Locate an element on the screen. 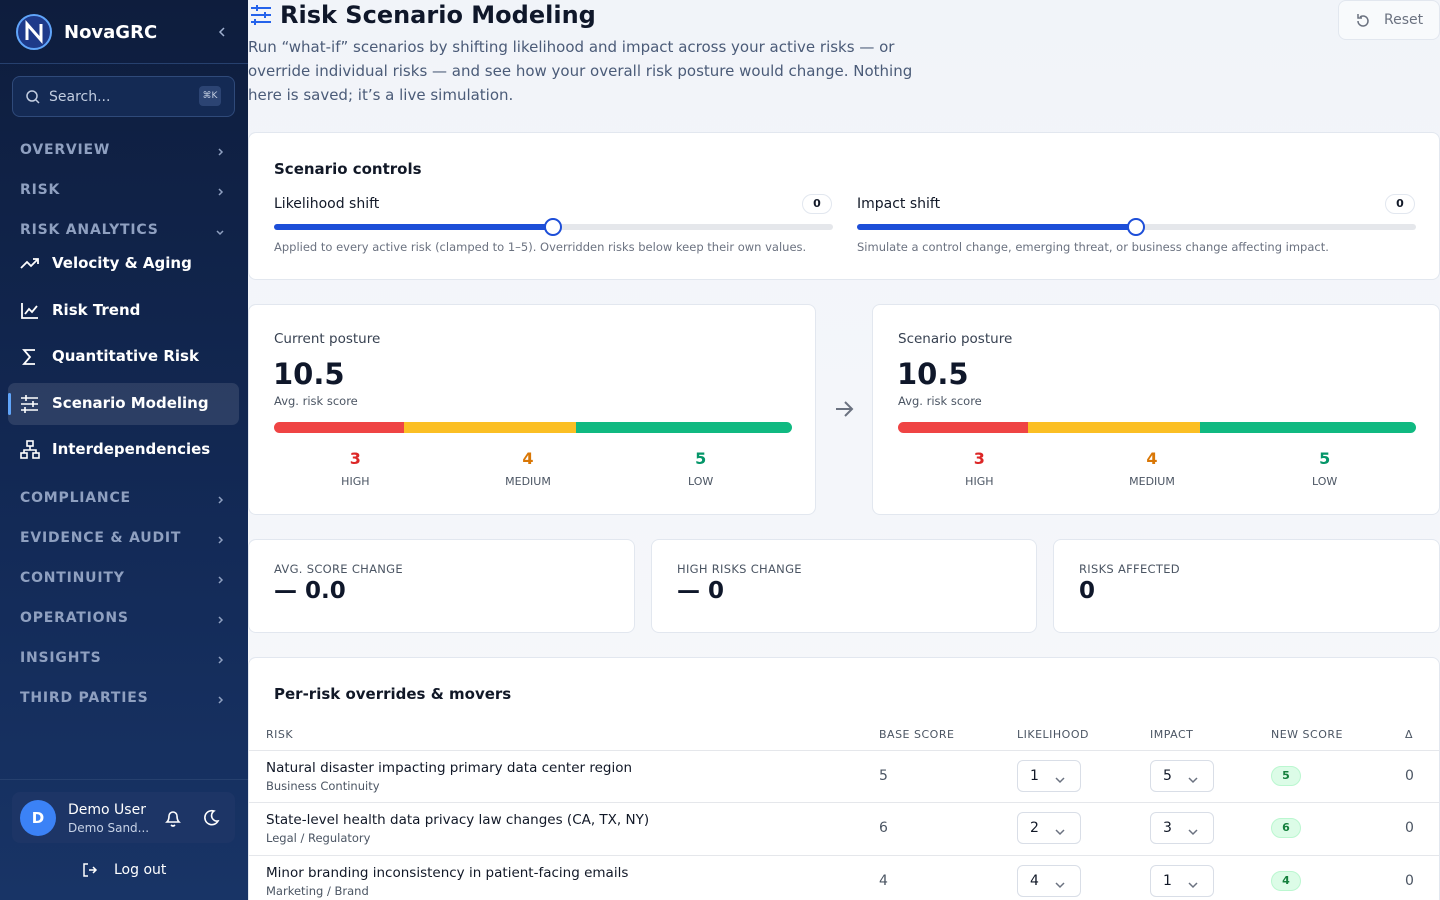 This screenshot has height=900, width=1440. search-box: Search... ⌘K is located at coordinates (123, 96).